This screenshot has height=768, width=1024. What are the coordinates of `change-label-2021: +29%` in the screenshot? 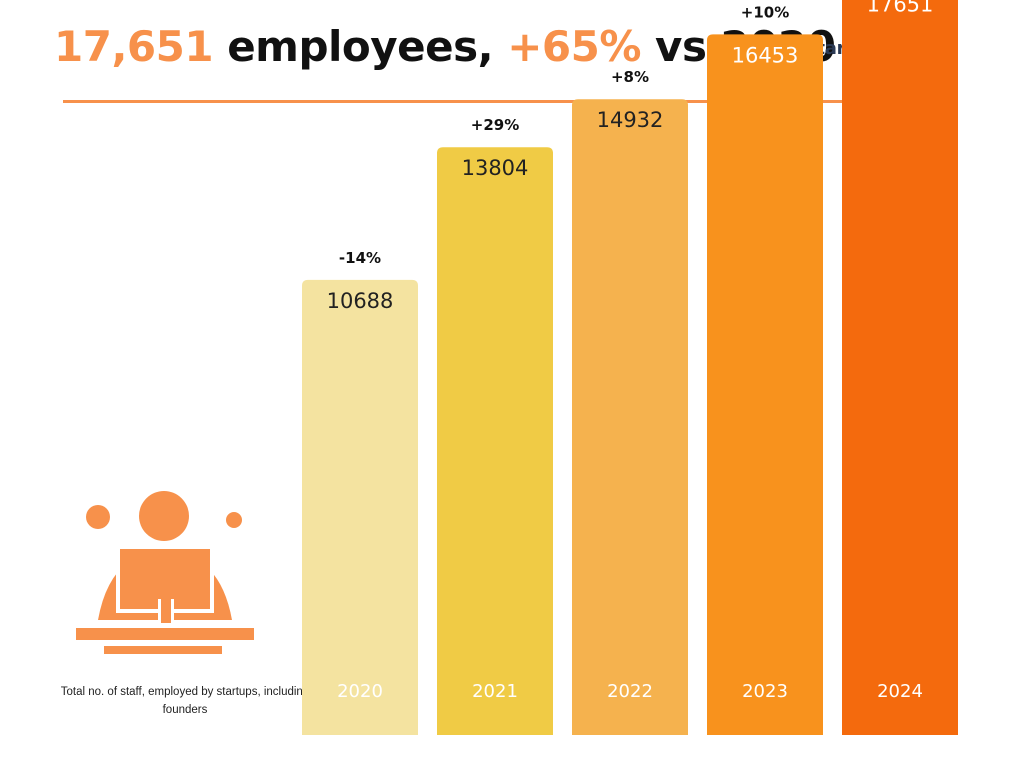 It's located at (495, 125).